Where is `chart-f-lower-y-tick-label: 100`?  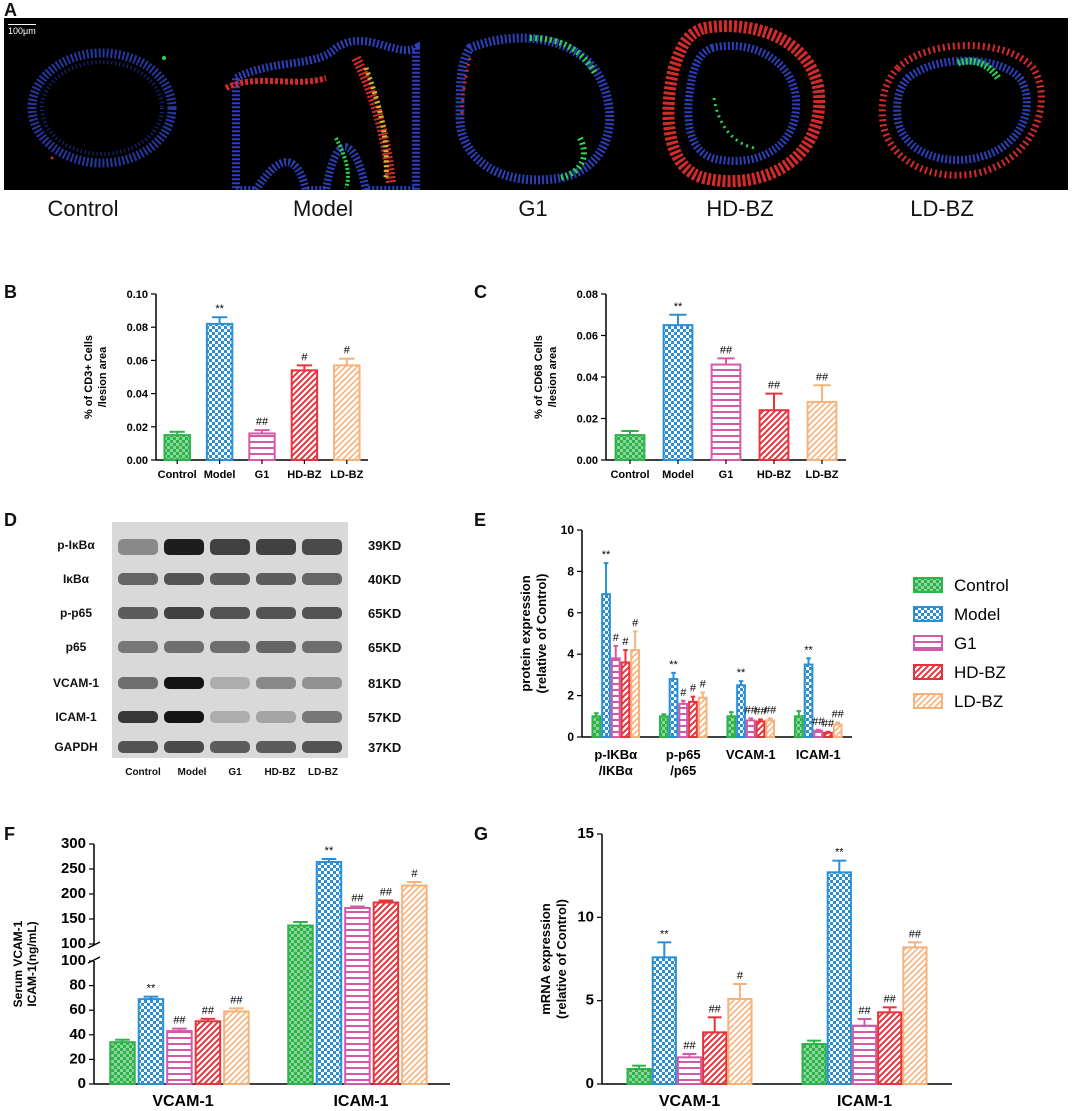 chart-f-lower-y-tick-label: 100 is located at coordinates (73, 960).